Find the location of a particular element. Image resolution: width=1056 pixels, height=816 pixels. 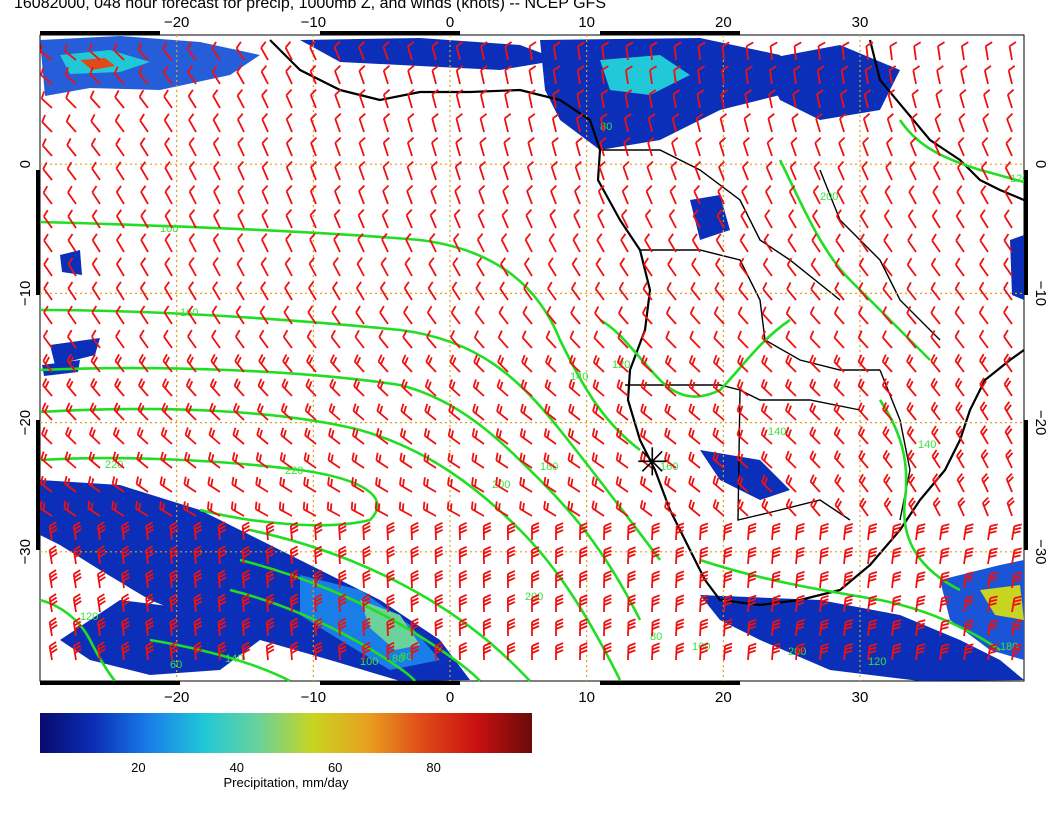

contour-label: 200 is located at coordinates (501, 485).